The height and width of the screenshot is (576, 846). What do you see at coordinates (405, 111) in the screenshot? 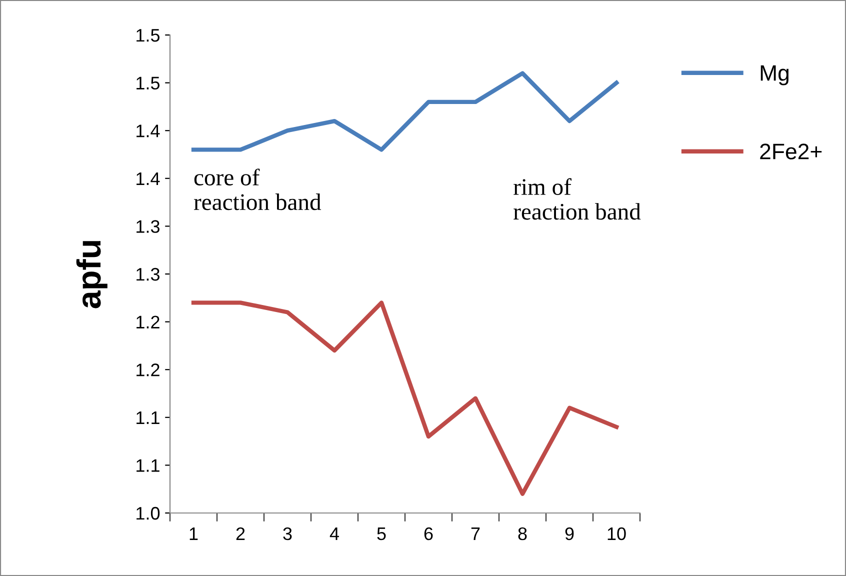
I see `line-series` at bounding box center [405, 111].